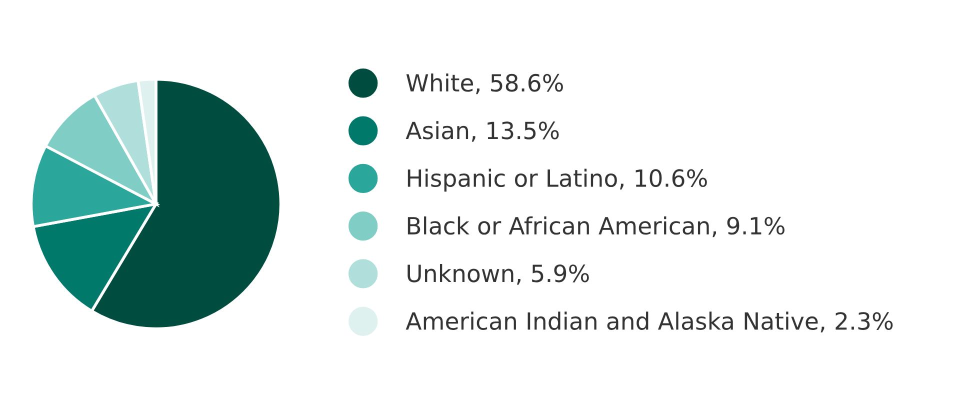 This screenshot has width=975, height=400. I want to click on legend-label: Asian, 13.5%, so click(482, 131).